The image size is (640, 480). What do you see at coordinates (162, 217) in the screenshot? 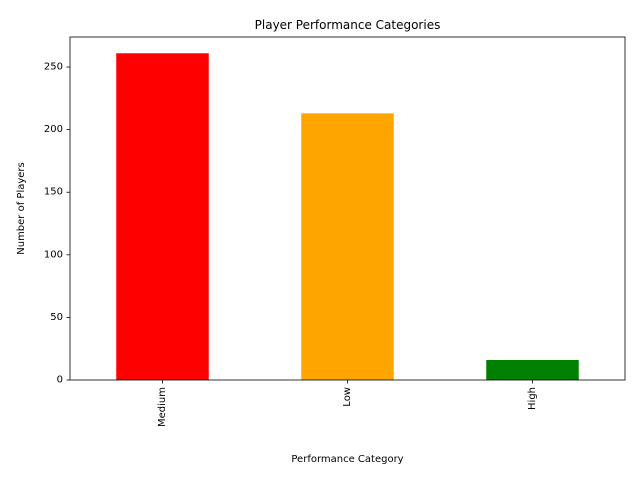
I see `bar-medium` at bounding box center [162, 217].